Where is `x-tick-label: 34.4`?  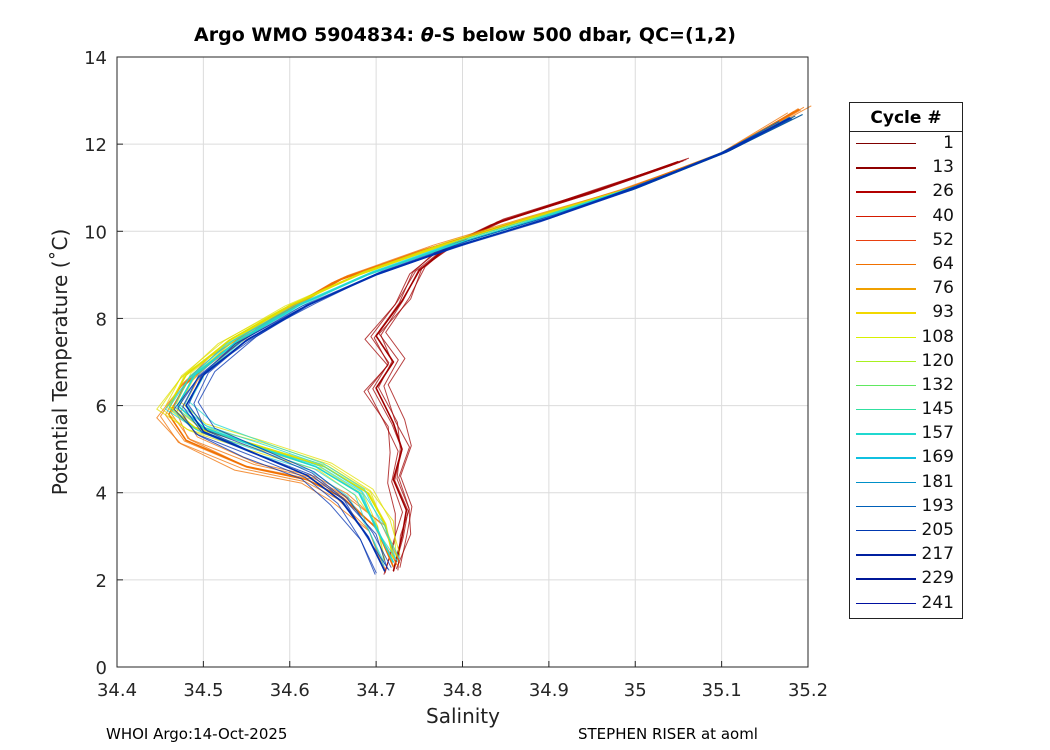
x-tick-label: 34.4 is located at coordinates (117, 690).